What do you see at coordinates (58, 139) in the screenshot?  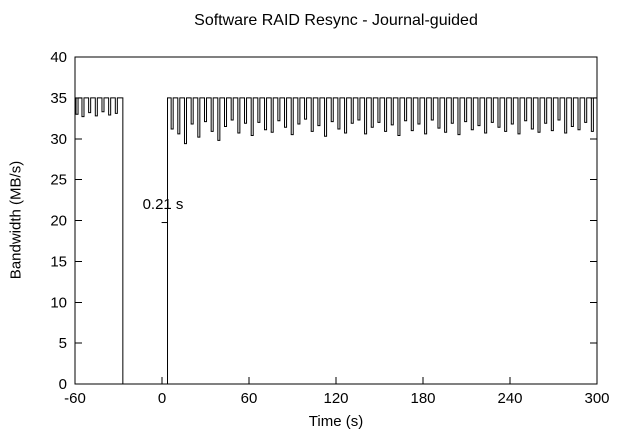 I see `y-tick-label: 30` at bounding box center [58, 139].